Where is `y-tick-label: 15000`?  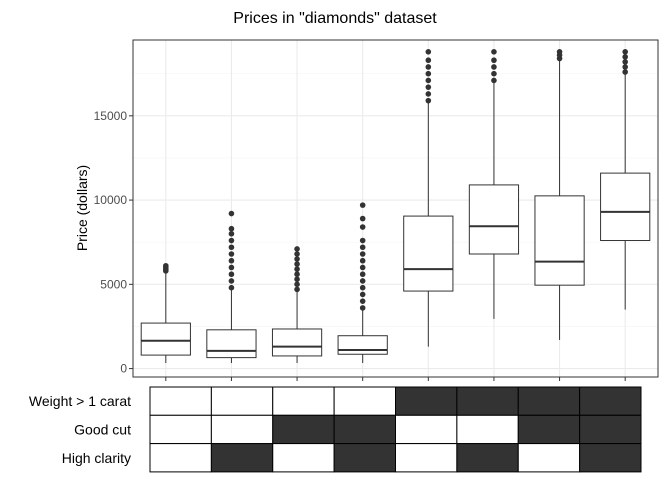
y-tick-label: 15000 is located at coordinates (111, 116).